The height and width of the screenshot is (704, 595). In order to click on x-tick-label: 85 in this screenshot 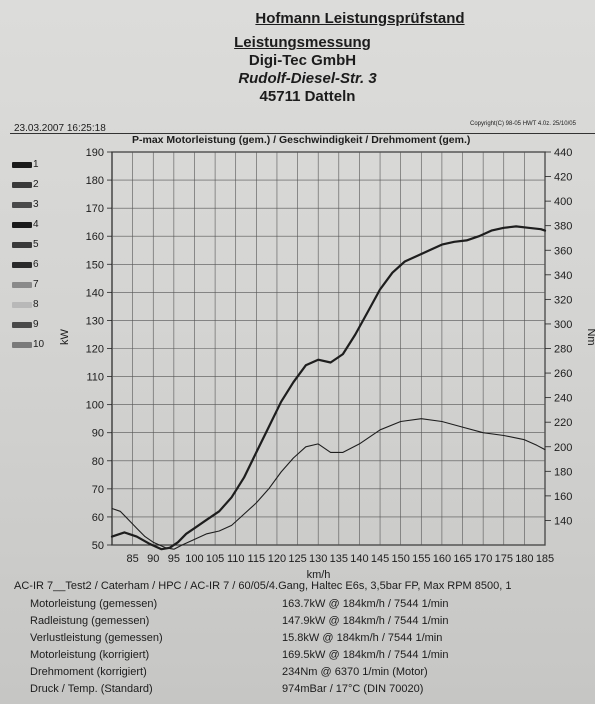, I will do `click(132, 559)`.